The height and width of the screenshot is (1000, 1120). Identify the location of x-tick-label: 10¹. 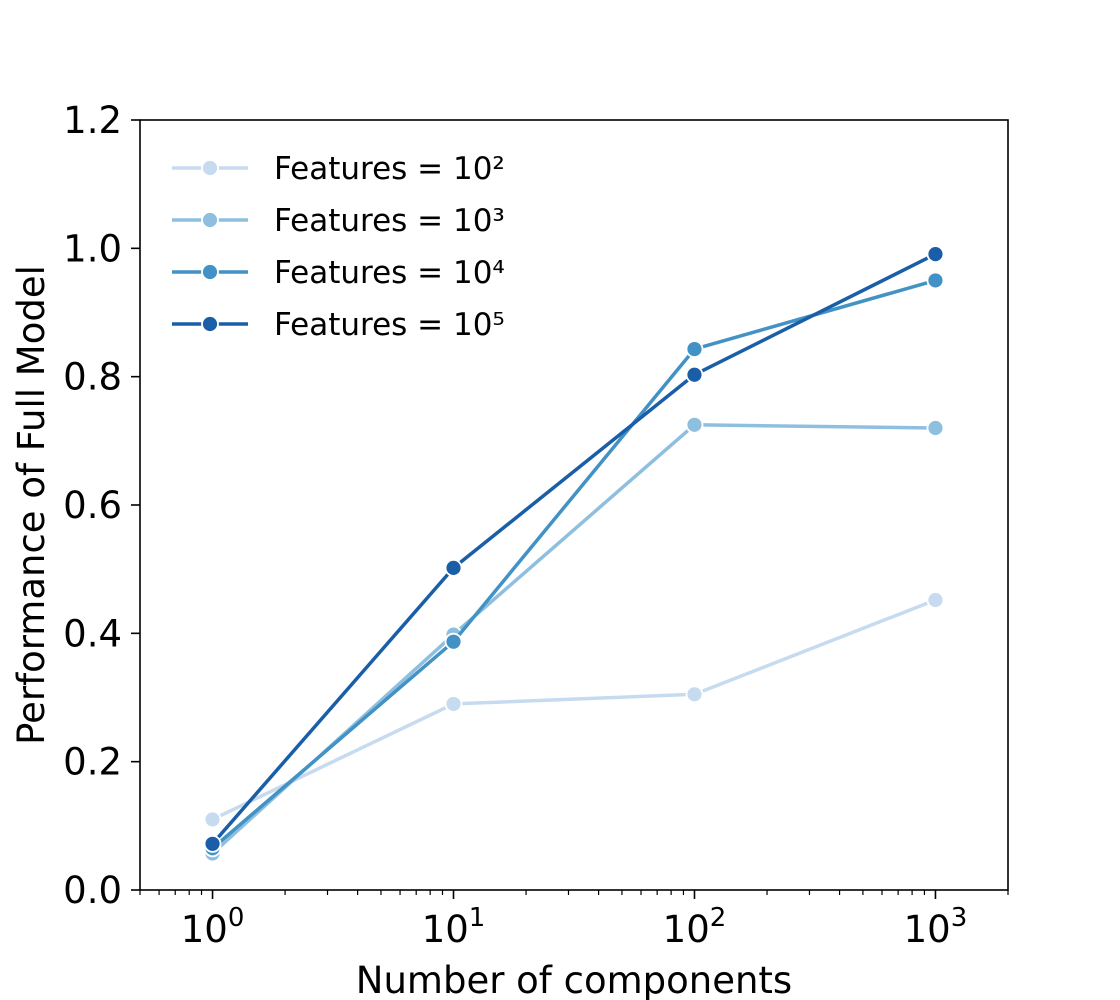
(454, 927).